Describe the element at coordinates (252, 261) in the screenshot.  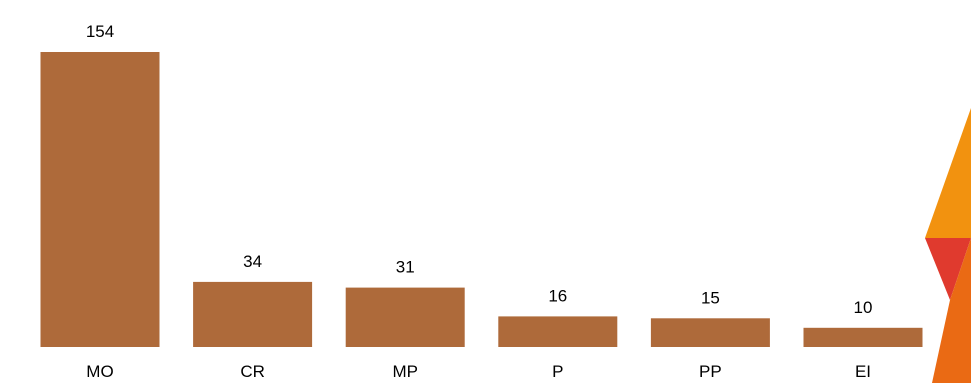
I see `value-label-cr: 34` at that location.